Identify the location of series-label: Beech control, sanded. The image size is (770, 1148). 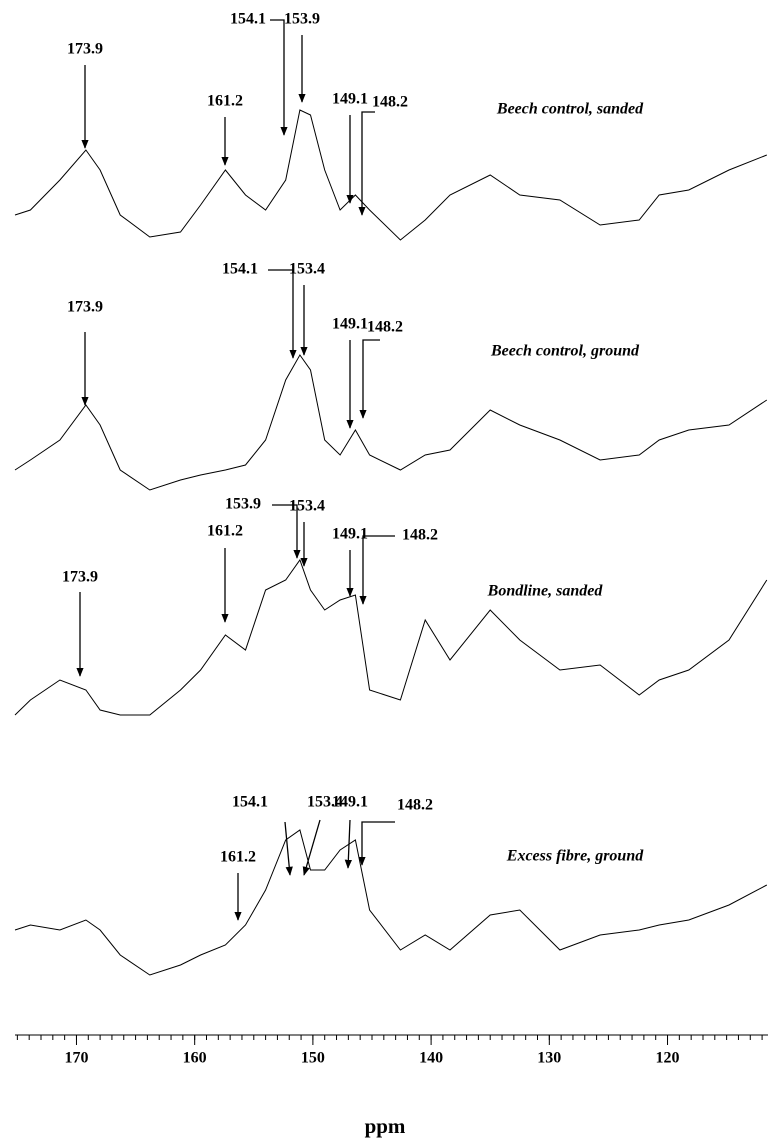
(570, 109).